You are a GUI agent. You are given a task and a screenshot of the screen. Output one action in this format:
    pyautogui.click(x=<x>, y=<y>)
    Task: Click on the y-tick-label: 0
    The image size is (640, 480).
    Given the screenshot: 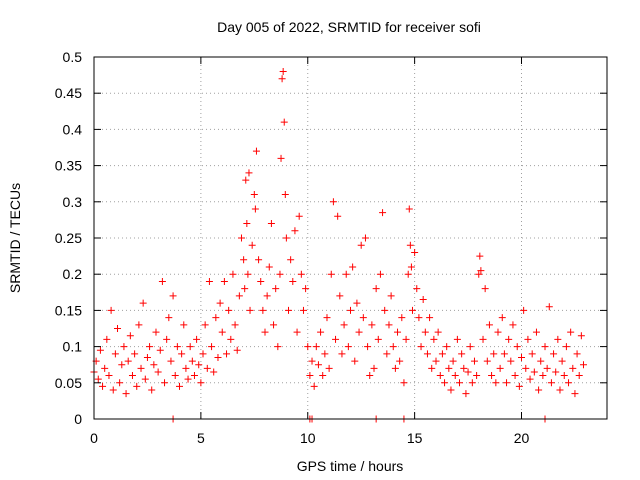 What is the action you would take?
    pyautogui.click(x=78, y=419)
    